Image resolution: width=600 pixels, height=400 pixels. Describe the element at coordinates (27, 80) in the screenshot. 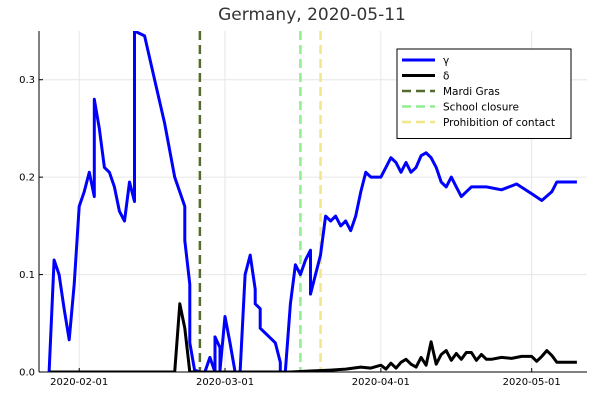

I see `y-tick-label: 0.3` at that location.